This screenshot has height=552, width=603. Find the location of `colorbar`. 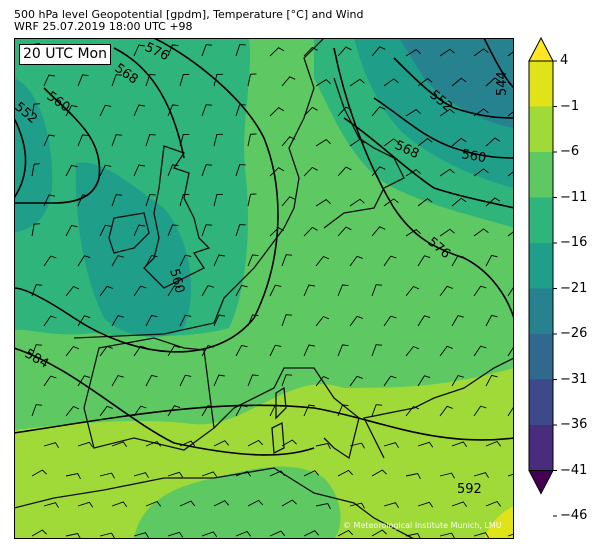

colorbar is located at coordinates (542, 276).